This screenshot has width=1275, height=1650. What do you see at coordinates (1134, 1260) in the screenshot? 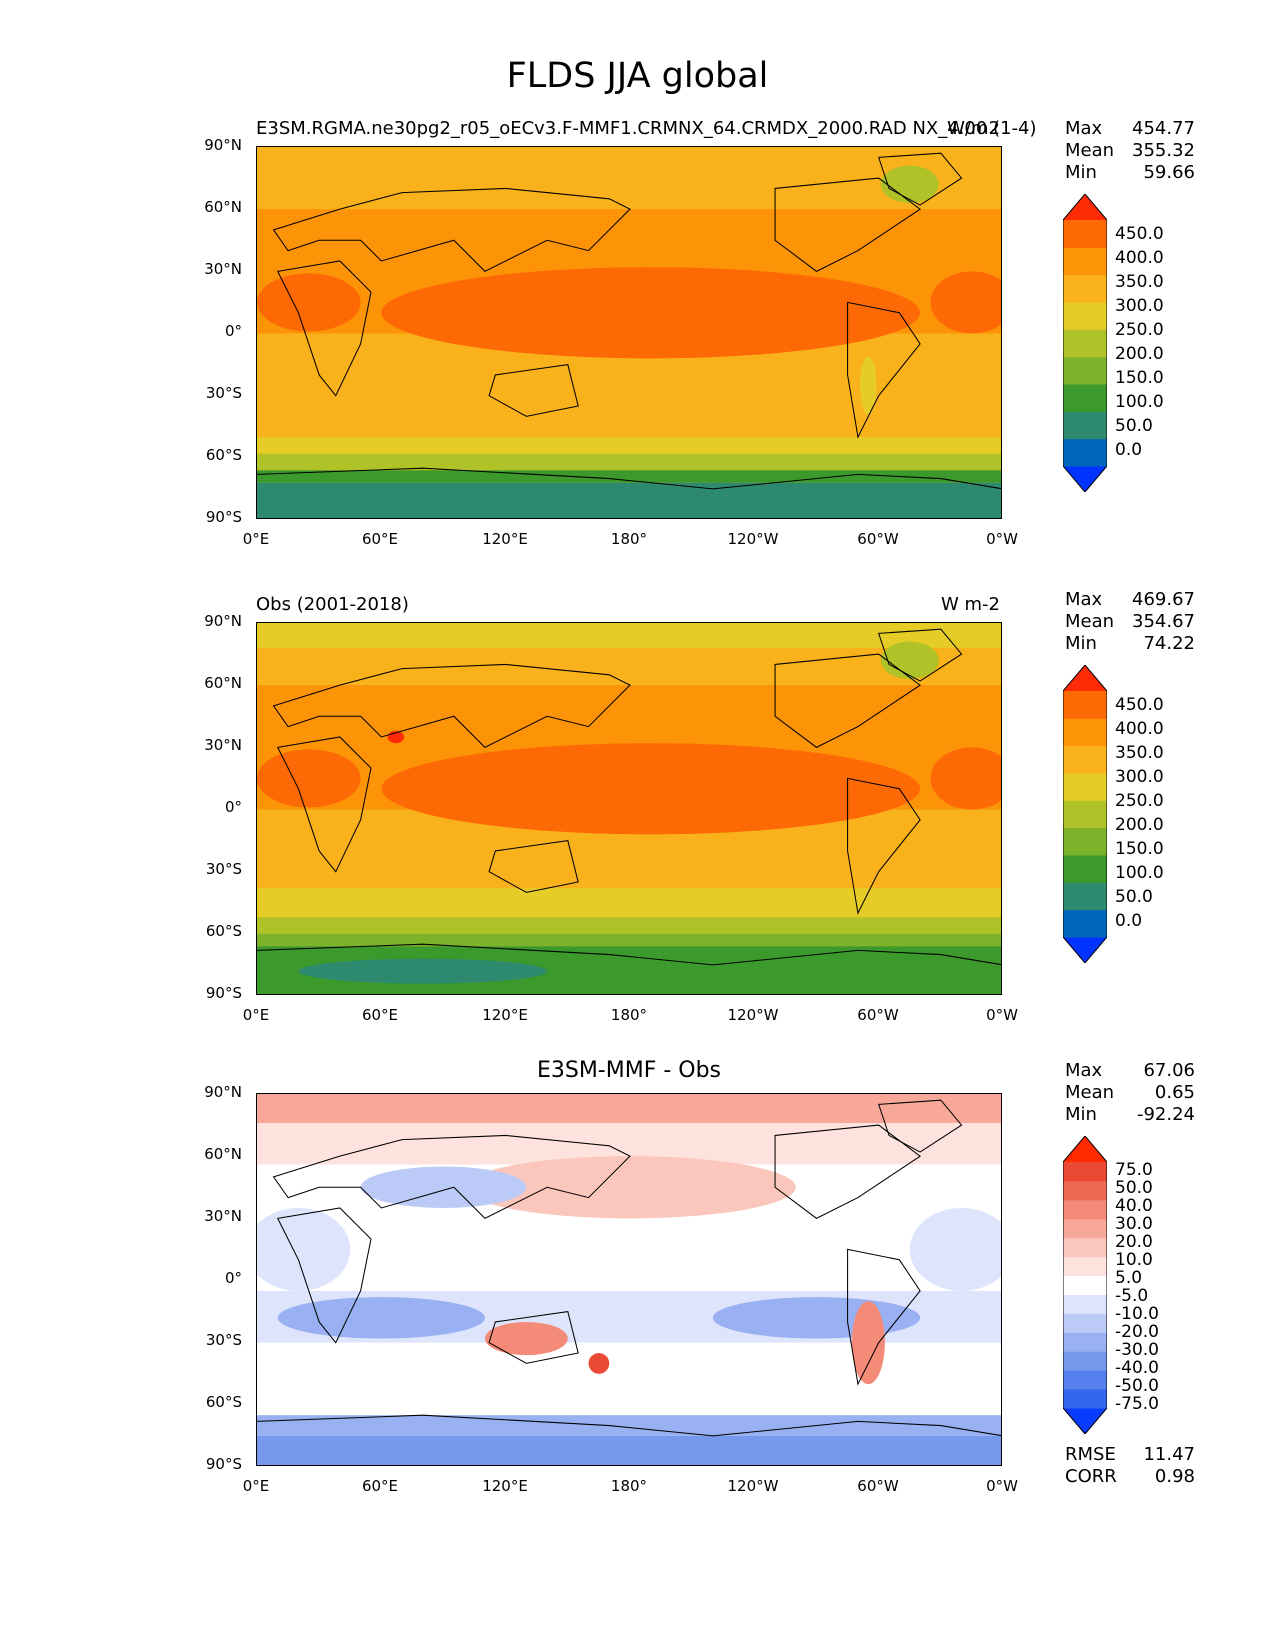
I see `colorbar-label: 10.0` at bounding box center [1134, 1260].